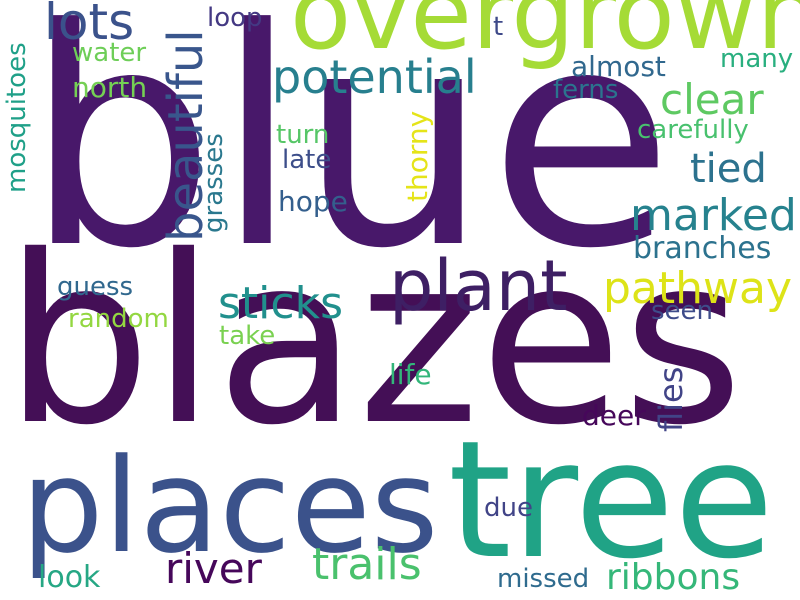  What do you see at coordinates (713, 215) in the screenshot?
I see `word-marked: marked` at bounding box center [713, 215].